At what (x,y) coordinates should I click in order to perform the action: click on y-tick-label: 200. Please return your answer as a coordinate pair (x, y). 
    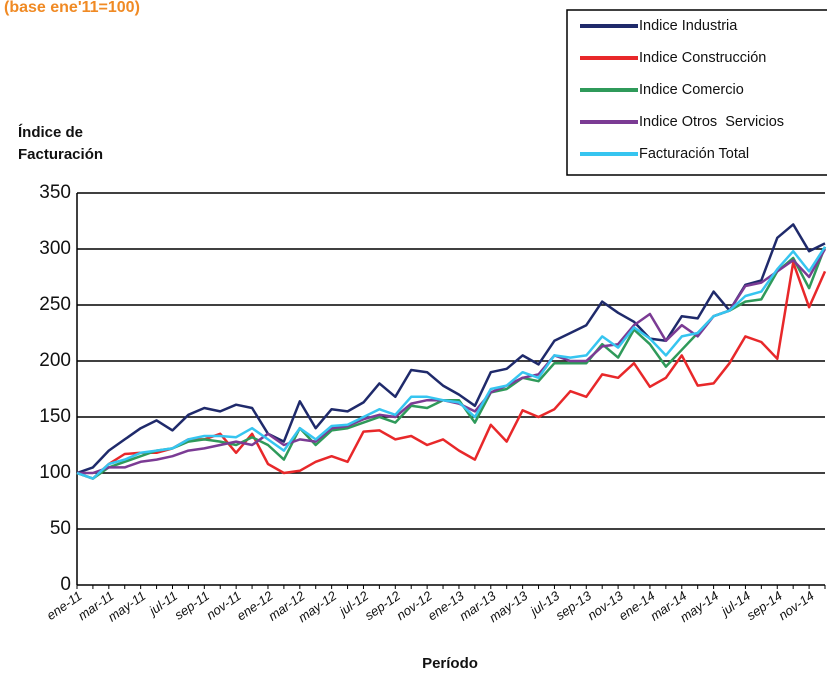
    Looking at the image, I should click on (55, 360).